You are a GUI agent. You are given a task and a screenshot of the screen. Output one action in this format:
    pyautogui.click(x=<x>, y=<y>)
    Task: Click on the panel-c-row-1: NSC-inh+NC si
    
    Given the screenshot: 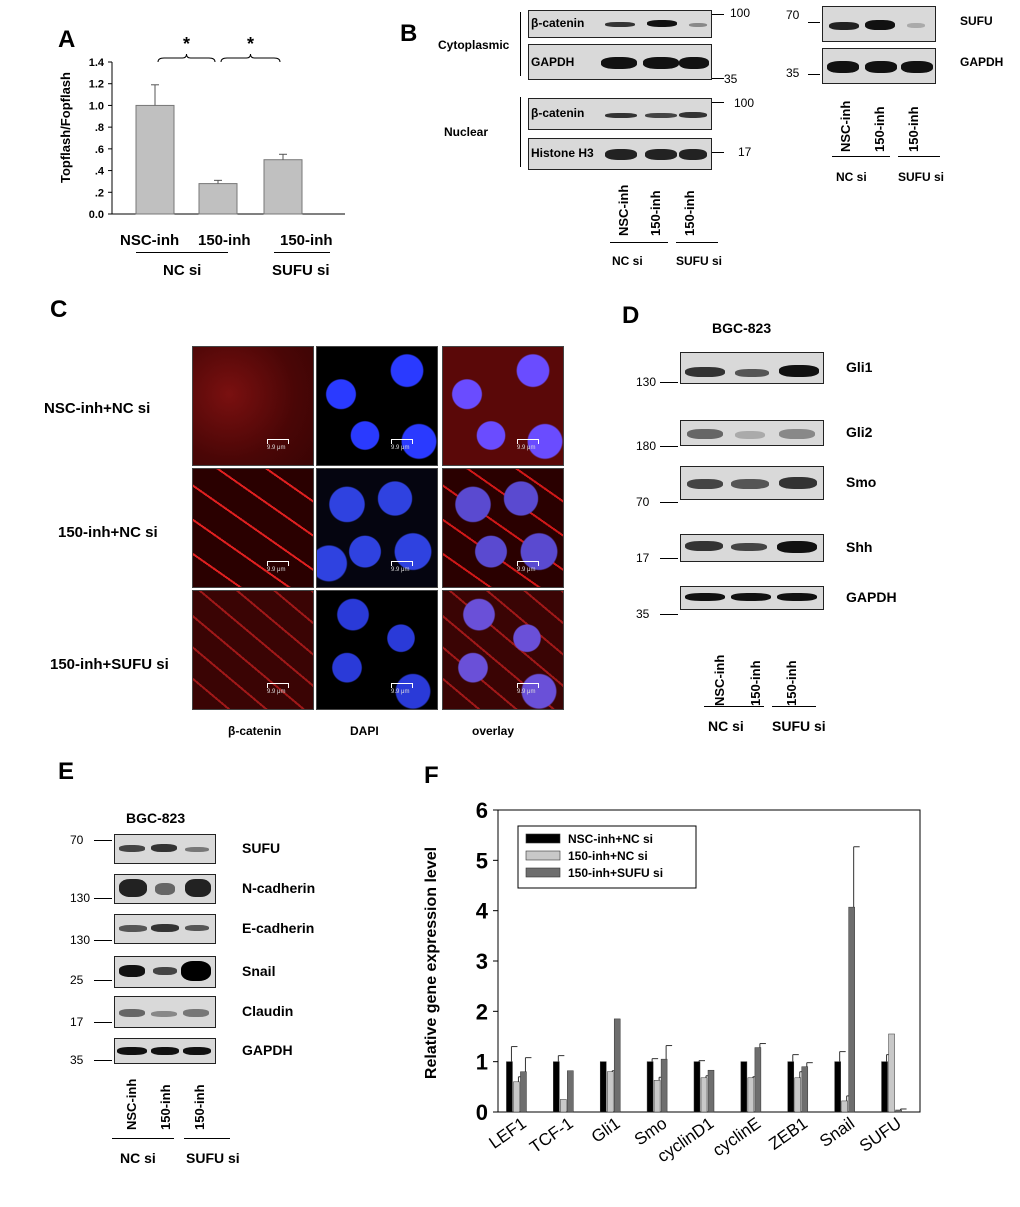 What is the action you would take?
    pyautogui.click(x=97, y=408)
    